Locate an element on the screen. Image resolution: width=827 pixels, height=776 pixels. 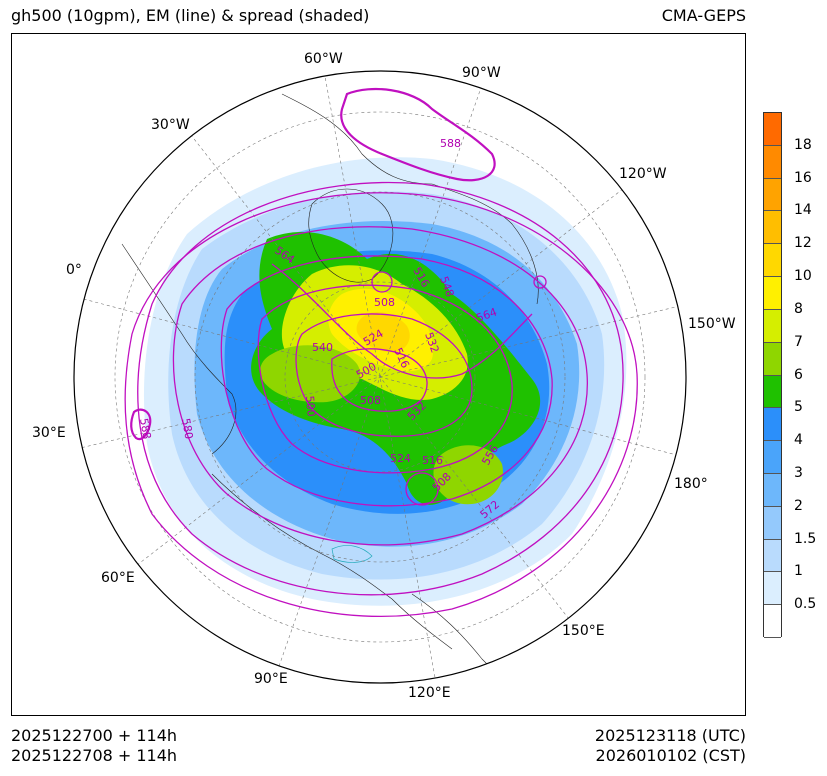
valid-time: 2025123118 (UTC) 2026010102 (CST) is located at coordinates (670, 746).